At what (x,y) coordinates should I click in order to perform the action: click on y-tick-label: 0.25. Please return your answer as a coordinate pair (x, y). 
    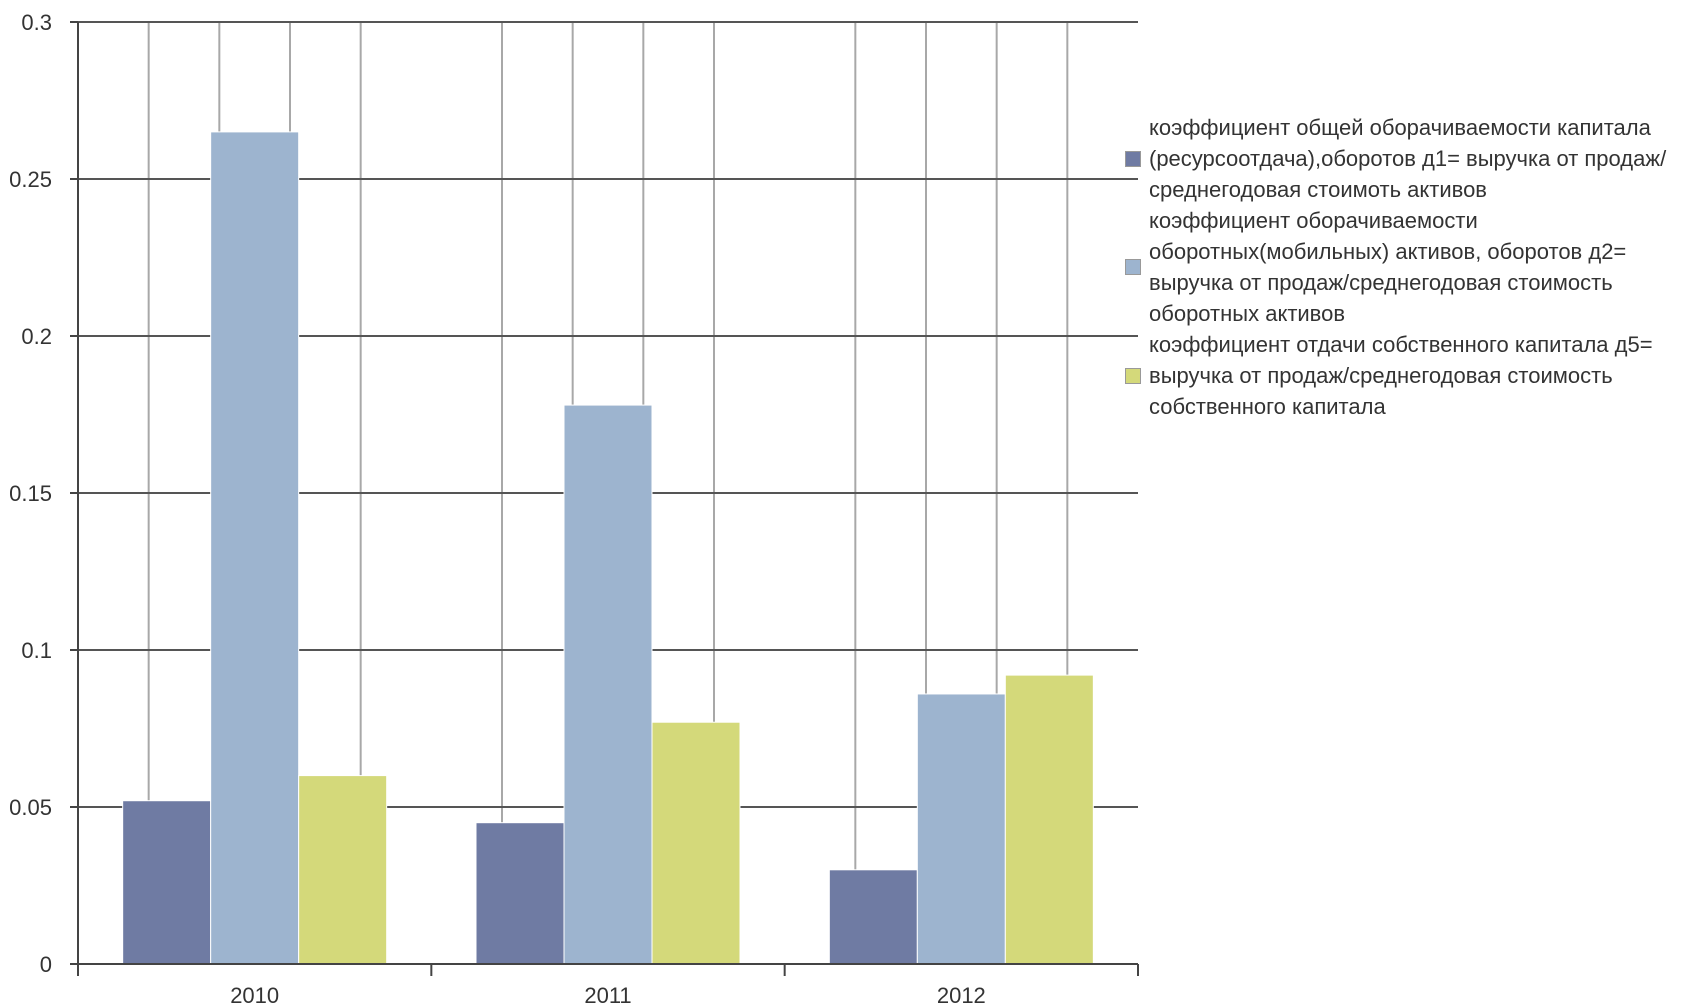
    Looking at the image, I should click on (30, 179).